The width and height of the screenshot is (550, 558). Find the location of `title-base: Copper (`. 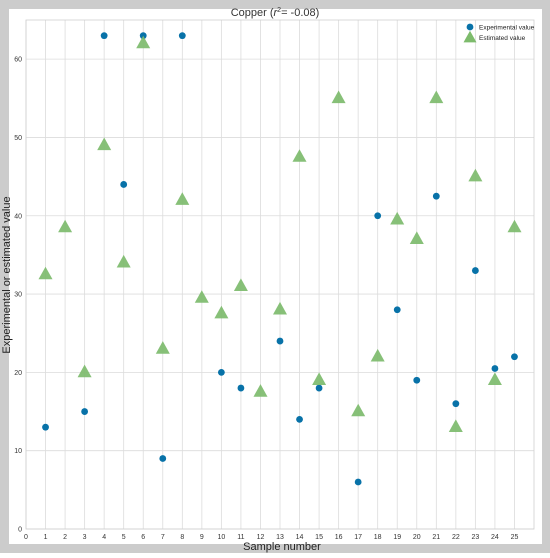

title-base: Copper ( is located at coordinates (252, 13).